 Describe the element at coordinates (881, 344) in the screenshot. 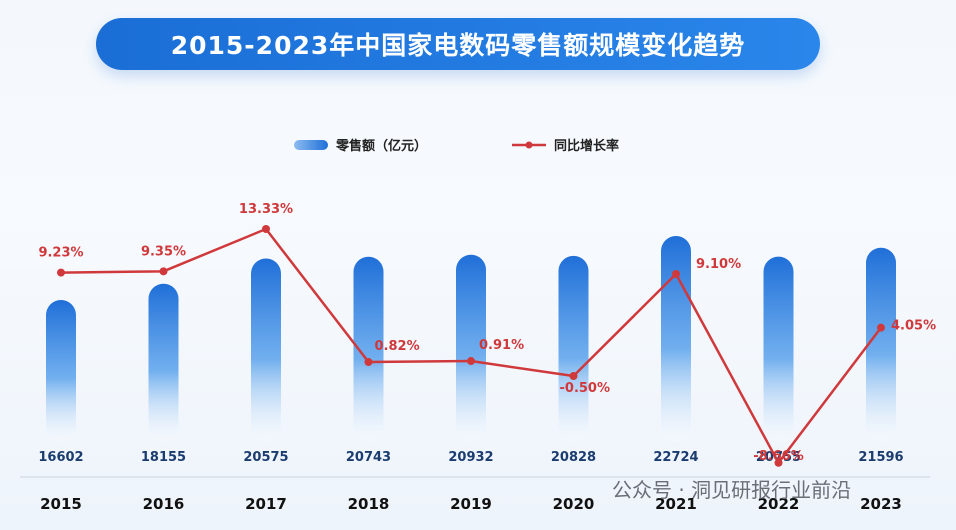

I see `bar-2023` at that location.